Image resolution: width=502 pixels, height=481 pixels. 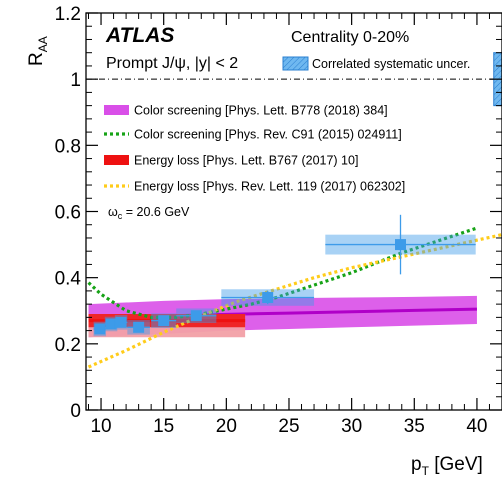 I want to click on centrality-label: Centrality 0-20%, so click(x=350, y=37).